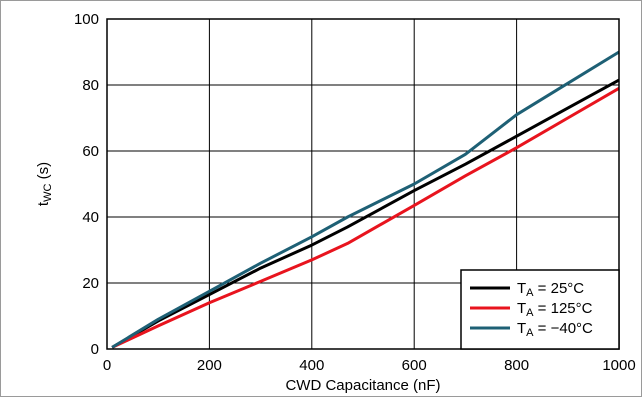  I want to click on legend-label-1: TA = 125°C, so click(555, 309).